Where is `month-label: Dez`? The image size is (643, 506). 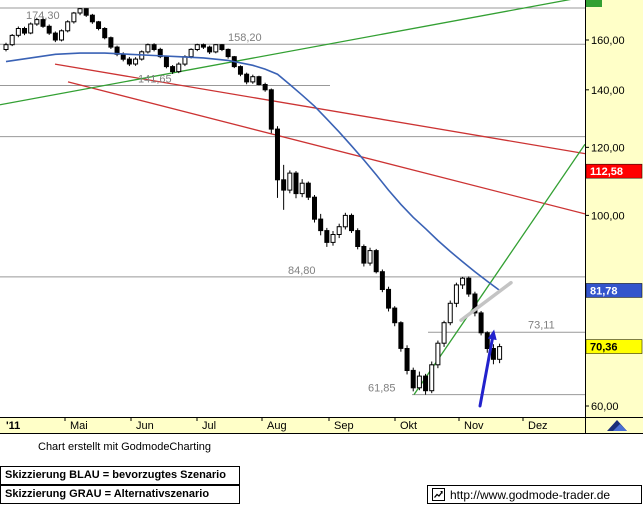
month-label: Dez is located at coordinates (538, 426).